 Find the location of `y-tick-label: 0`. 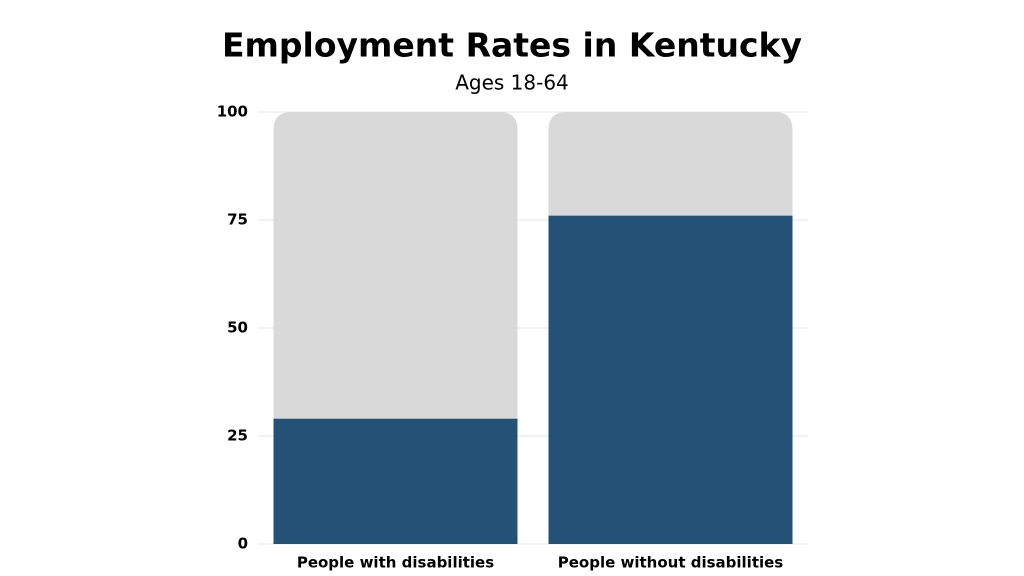

y-tick-label: 0 is located at coordinates (243, 544).